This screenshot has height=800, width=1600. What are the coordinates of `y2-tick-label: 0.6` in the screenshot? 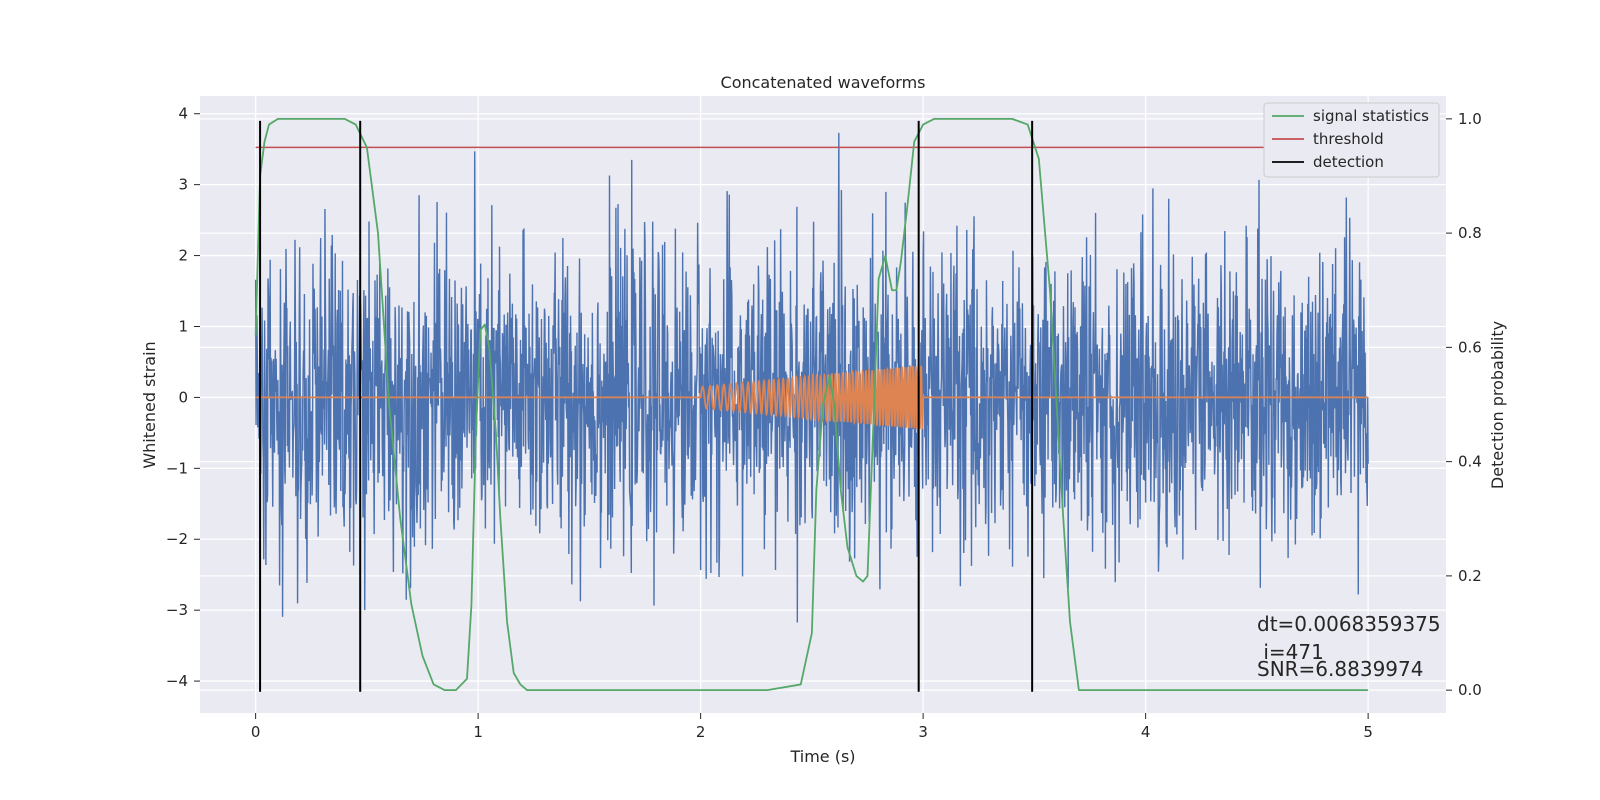 It's located at (1470, 347).